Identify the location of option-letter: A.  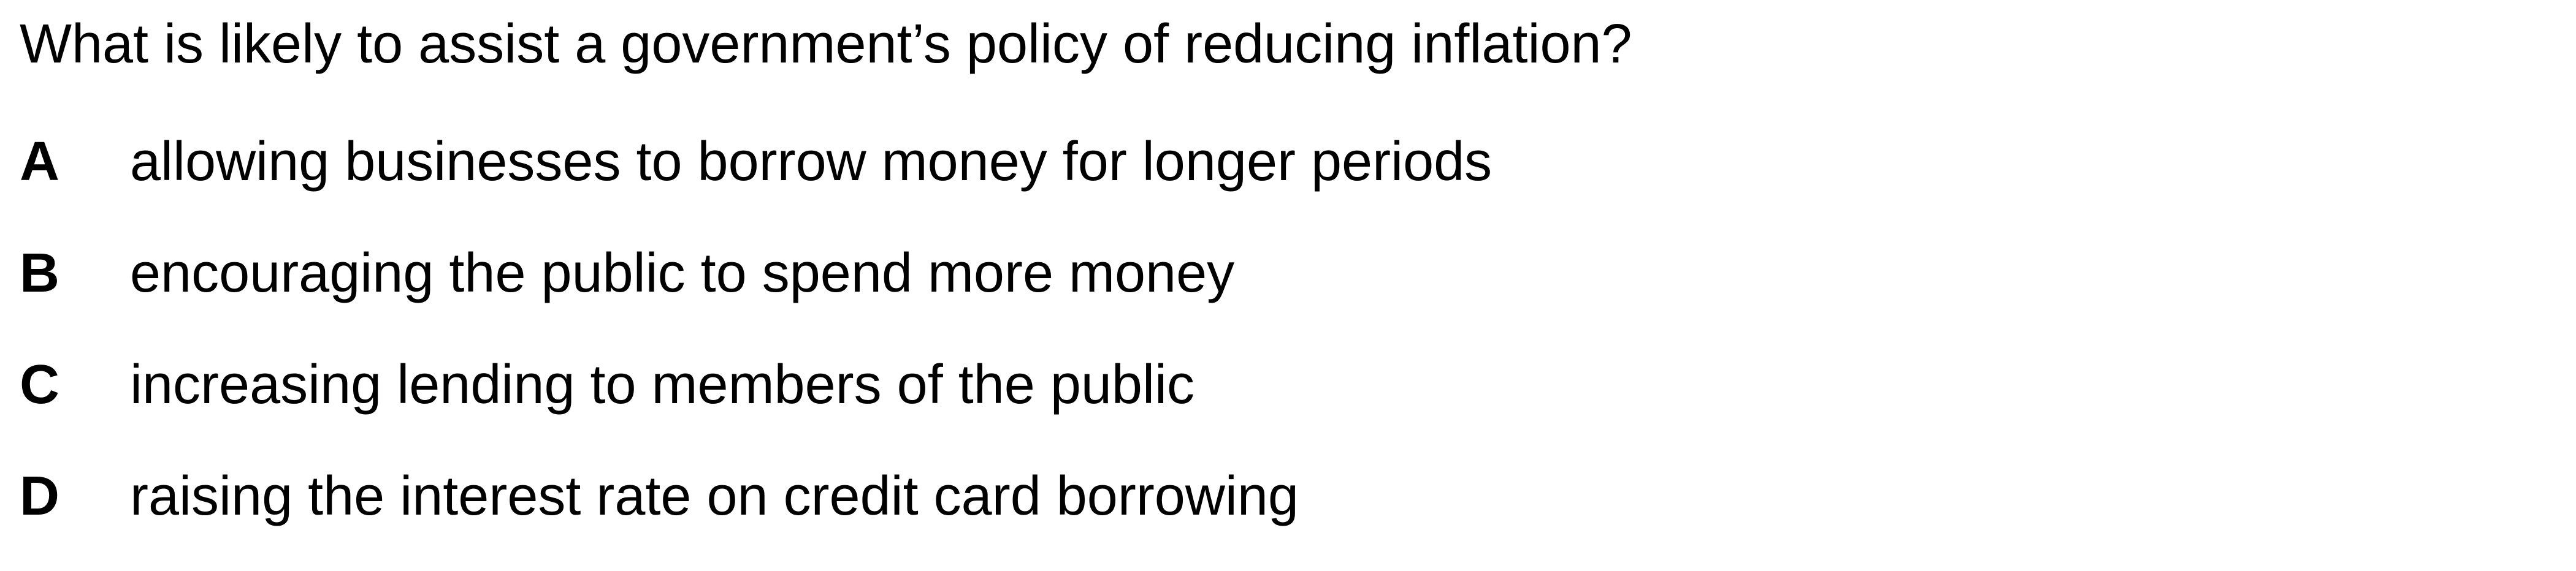
(39, 161).